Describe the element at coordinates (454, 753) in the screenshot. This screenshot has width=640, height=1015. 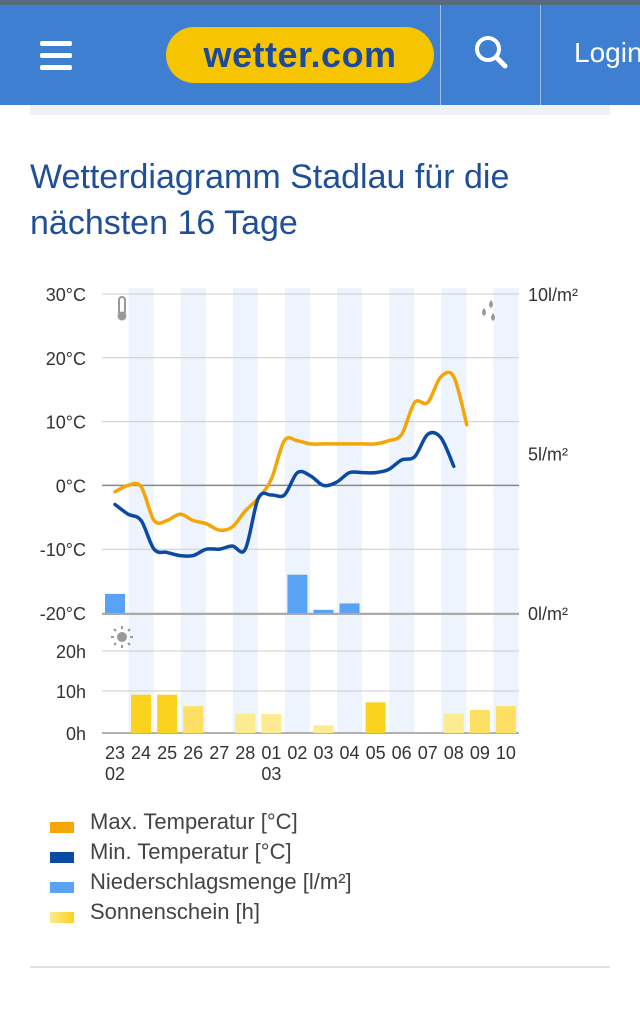
I see `x-tick-label: 08` at that location.